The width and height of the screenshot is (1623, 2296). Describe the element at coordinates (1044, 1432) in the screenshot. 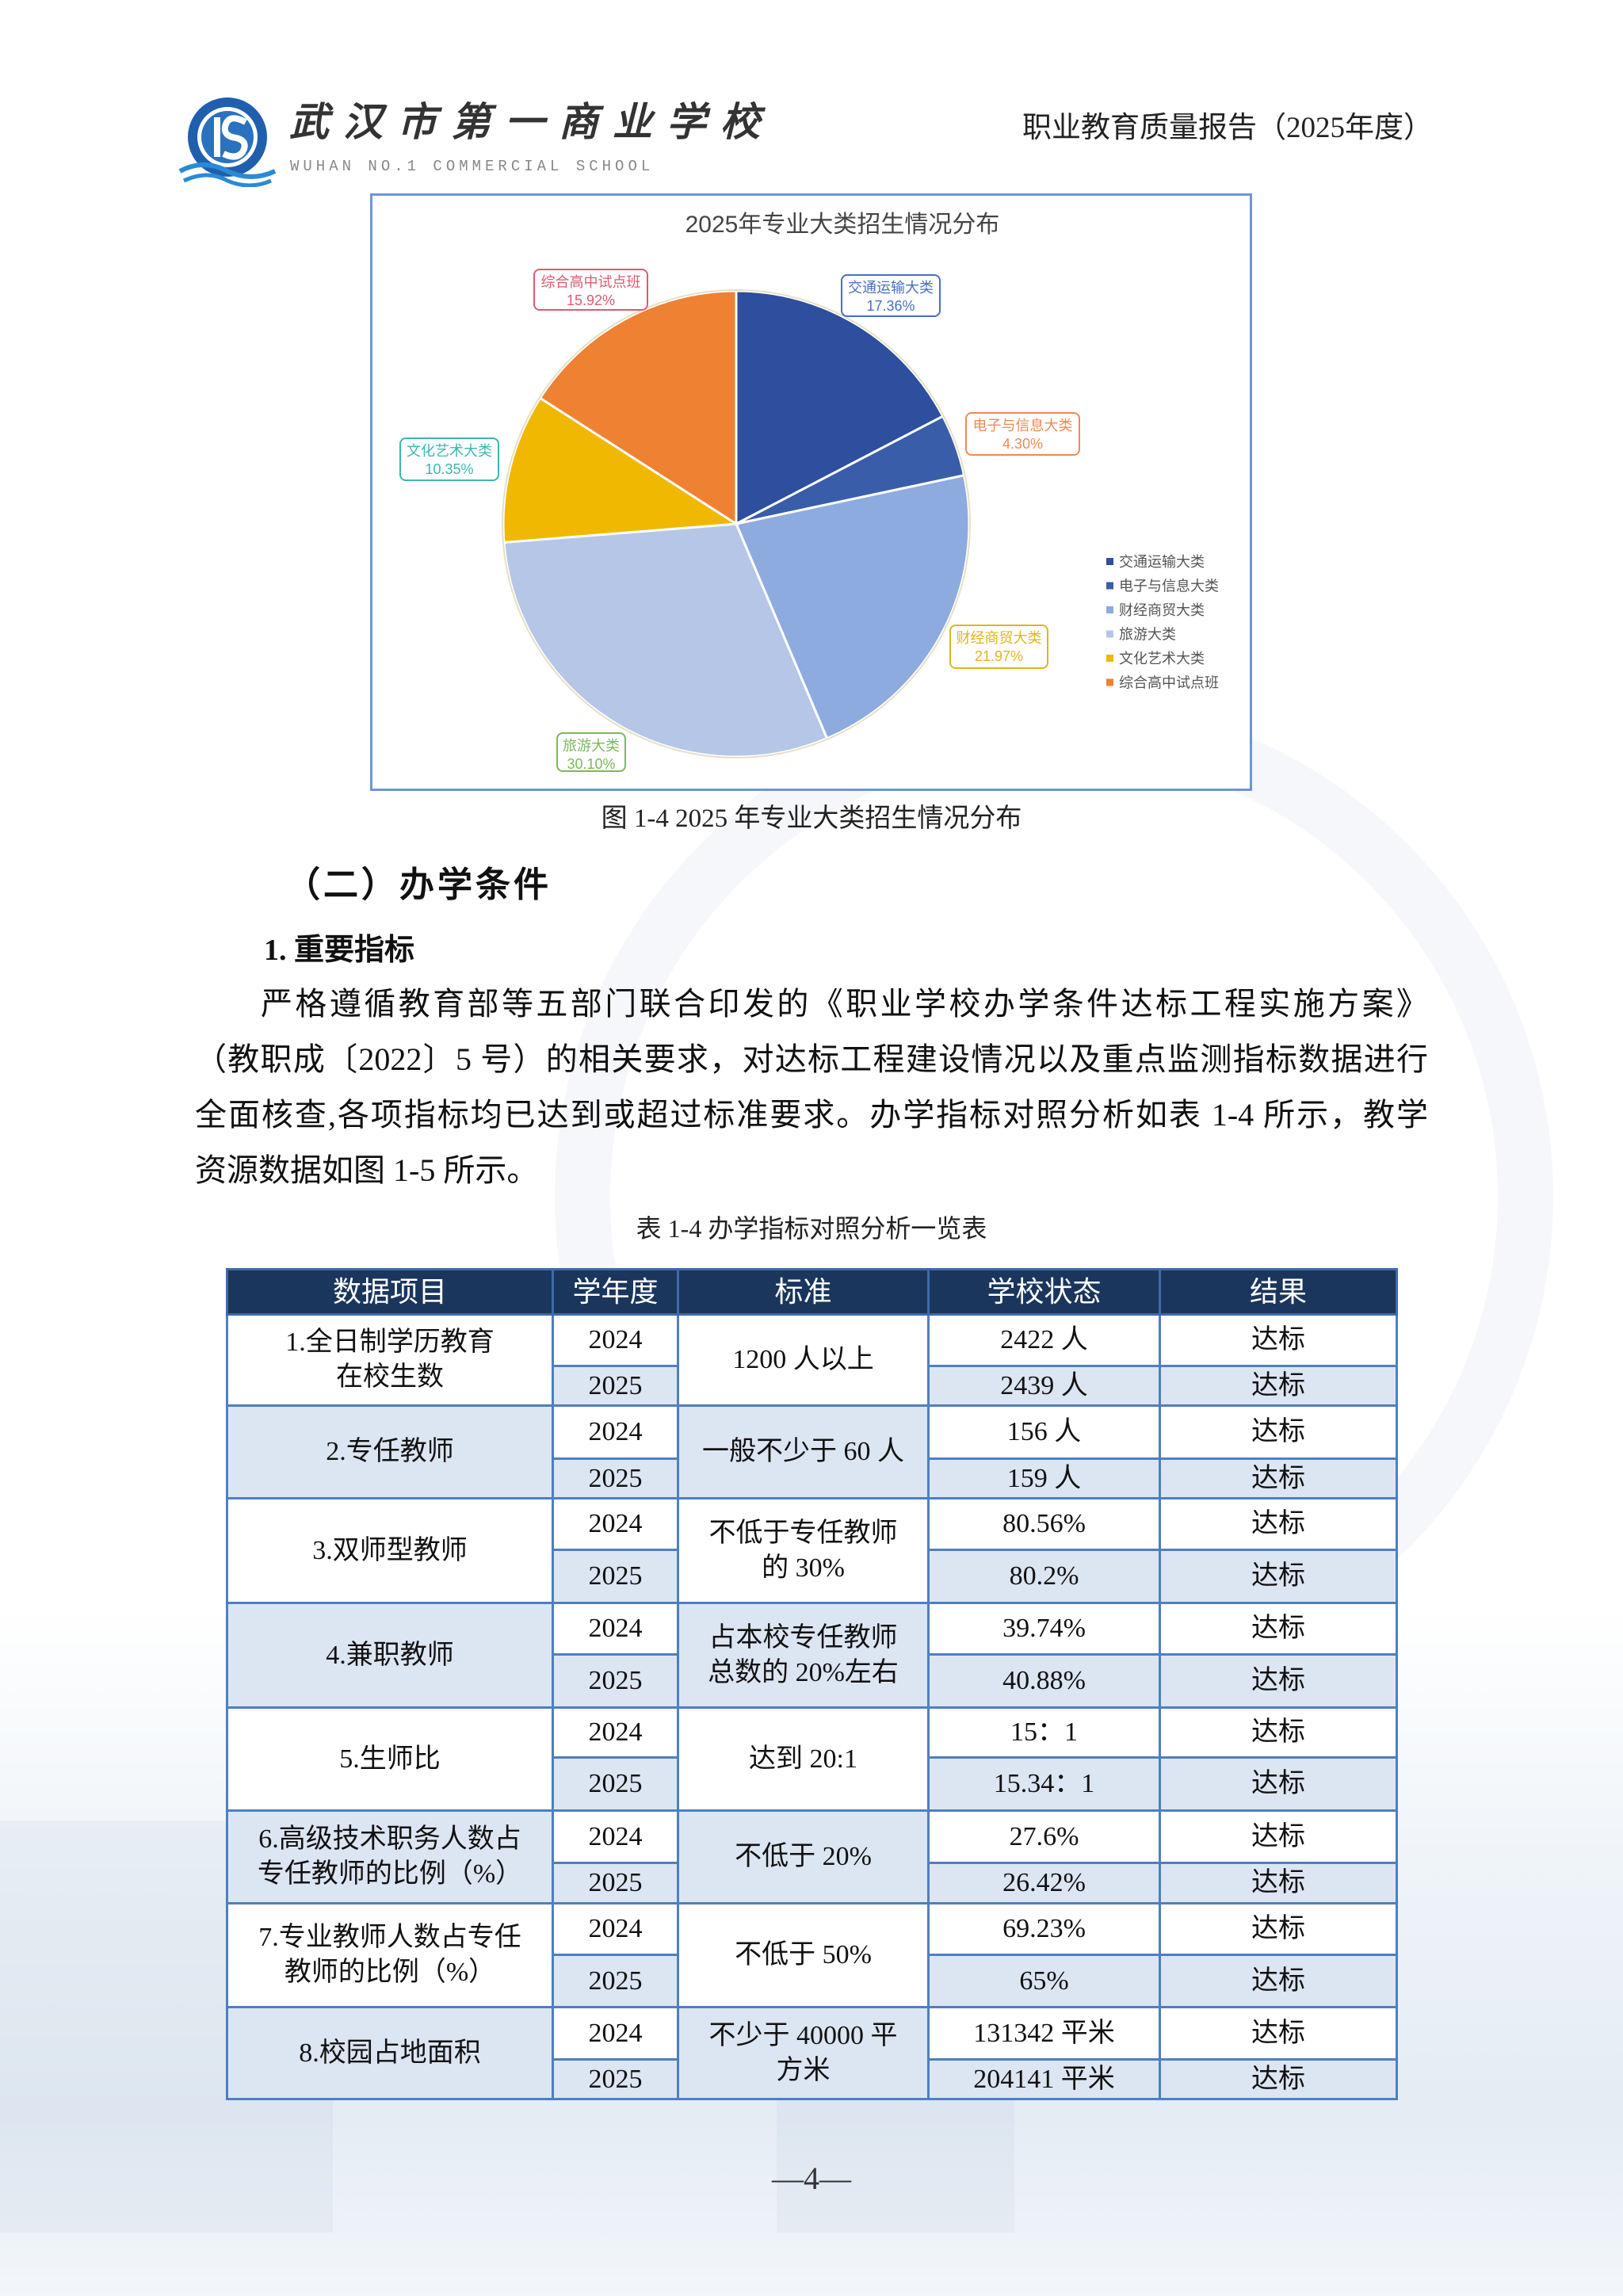

I see `status-cell: 156 人` at that location.